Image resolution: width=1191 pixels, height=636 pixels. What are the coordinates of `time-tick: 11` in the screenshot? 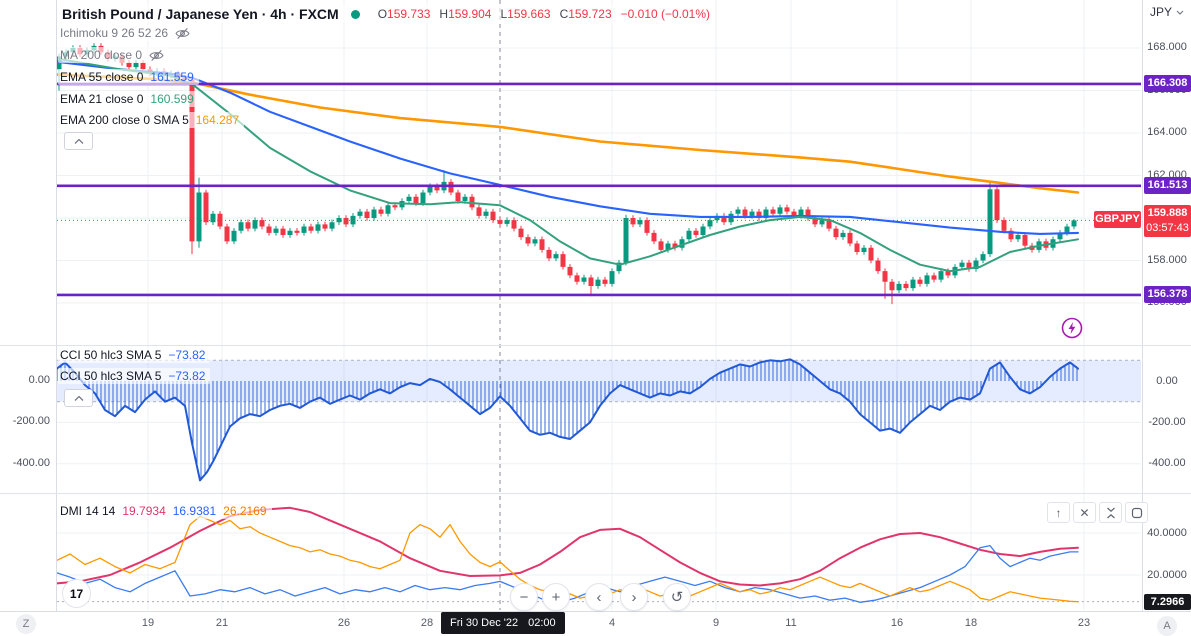 It's located at (791, 623).